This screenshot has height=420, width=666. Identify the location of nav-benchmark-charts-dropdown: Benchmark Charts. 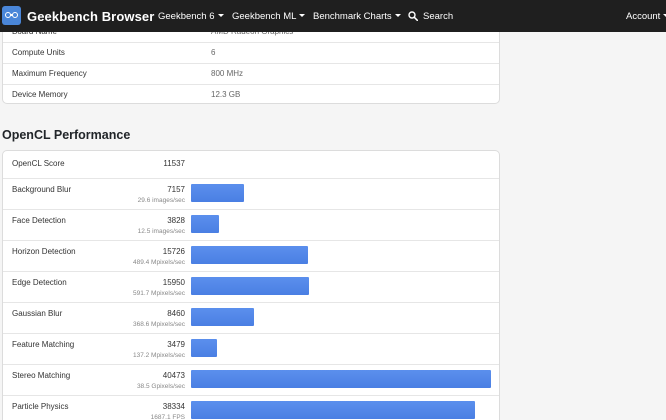
(357, 16).